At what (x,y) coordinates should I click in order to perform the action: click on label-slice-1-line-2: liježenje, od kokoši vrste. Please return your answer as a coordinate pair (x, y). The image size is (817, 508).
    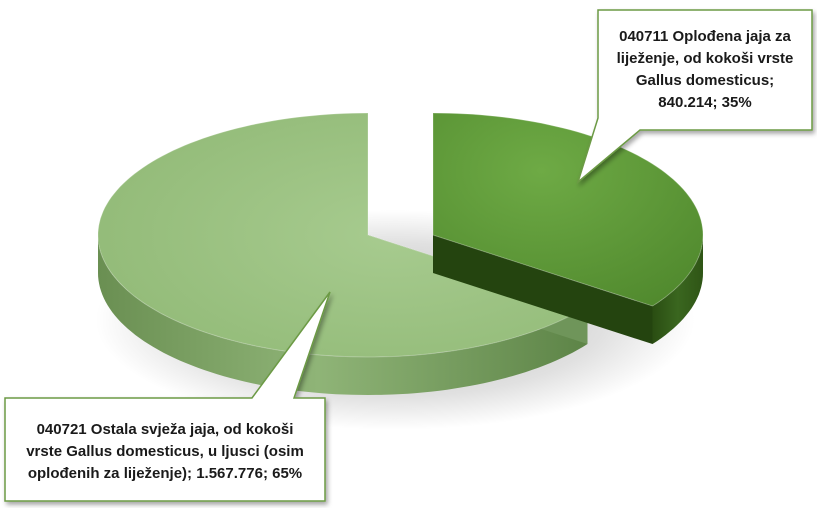
    Looking at the image, I should click on (705, 58).